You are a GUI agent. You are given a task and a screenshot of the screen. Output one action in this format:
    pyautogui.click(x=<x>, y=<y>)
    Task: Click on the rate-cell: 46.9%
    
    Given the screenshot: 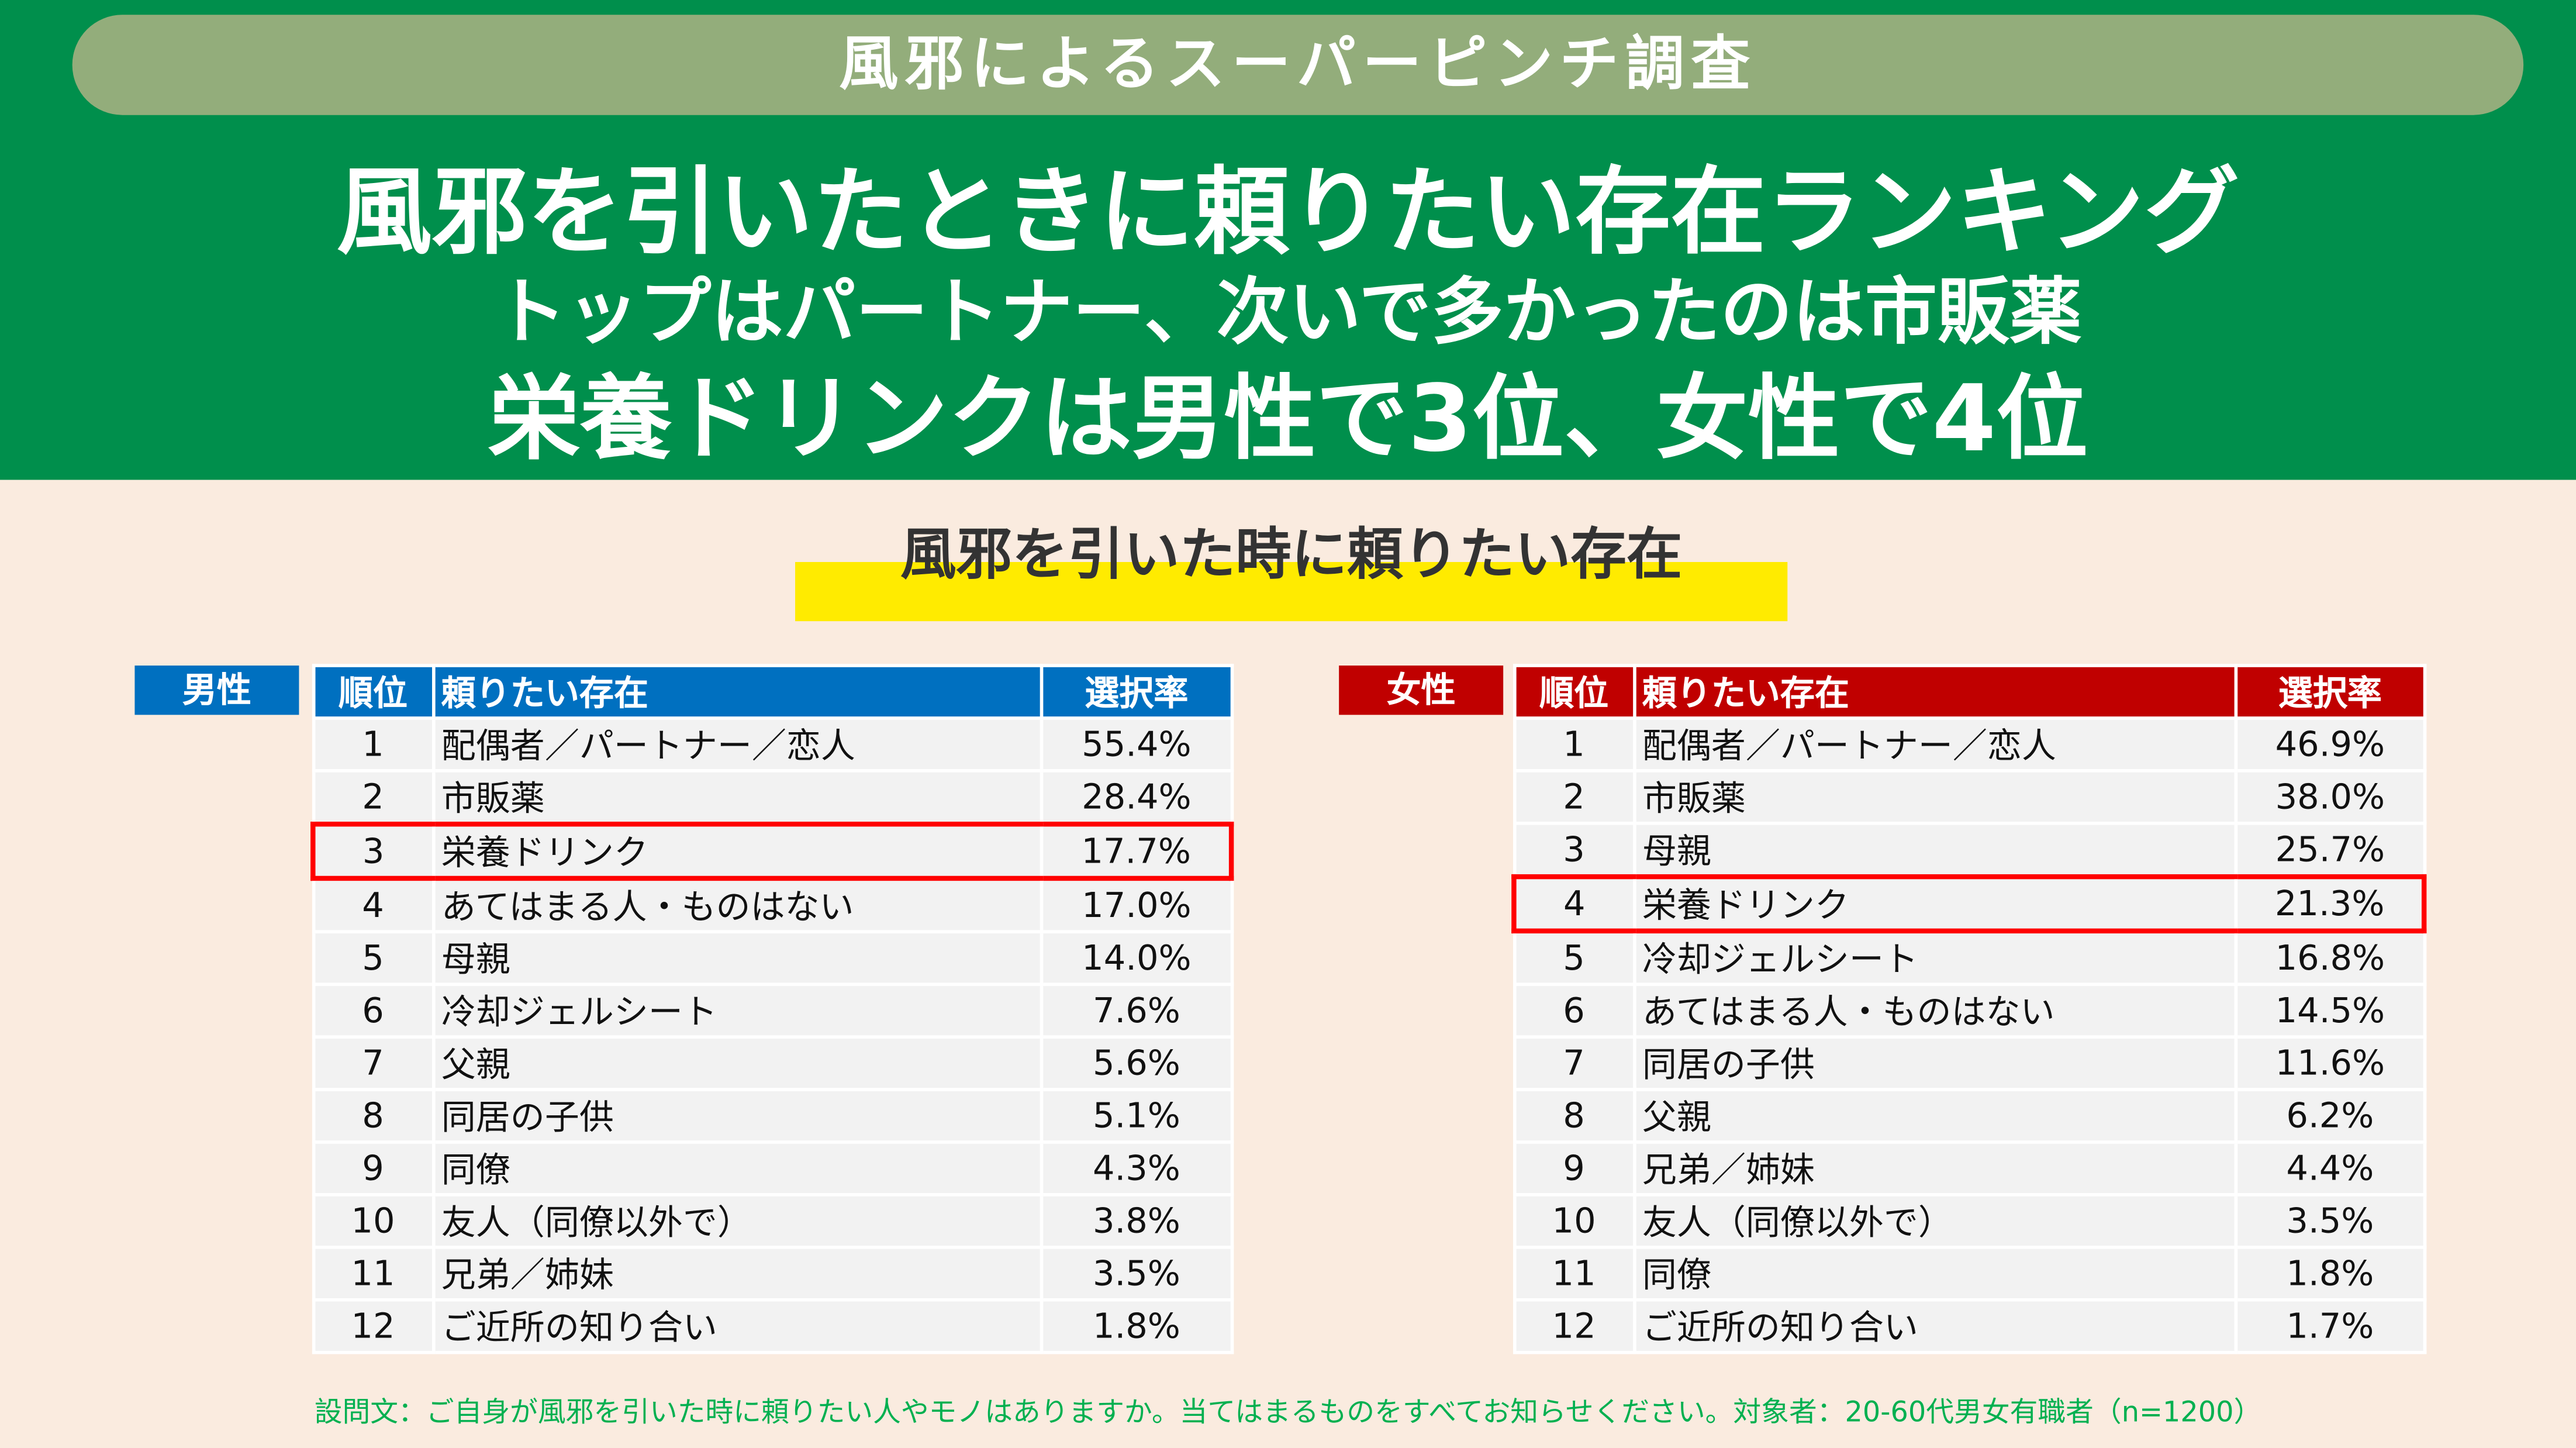 What is the action you would take?
    pyautogui.click(x=2330, y=744)
    